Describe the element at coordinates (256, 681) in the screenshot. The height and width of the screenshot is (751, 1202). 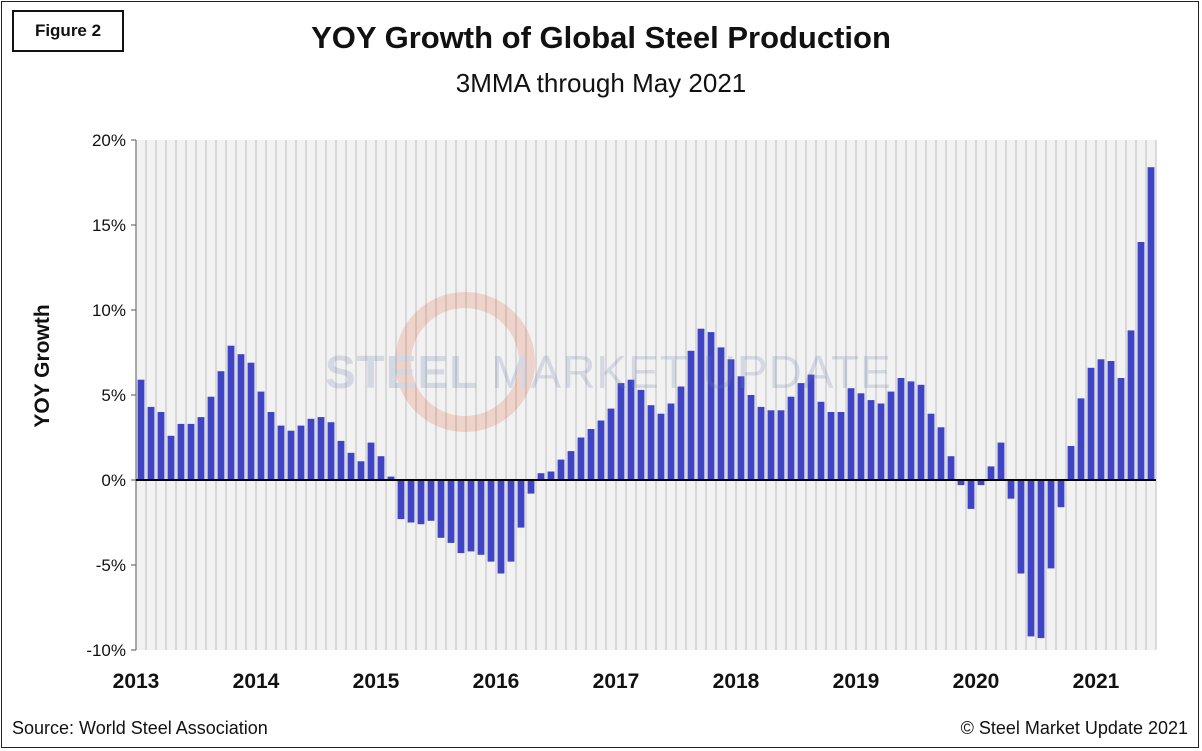
I see `x-tick-label: 2014` at that location.